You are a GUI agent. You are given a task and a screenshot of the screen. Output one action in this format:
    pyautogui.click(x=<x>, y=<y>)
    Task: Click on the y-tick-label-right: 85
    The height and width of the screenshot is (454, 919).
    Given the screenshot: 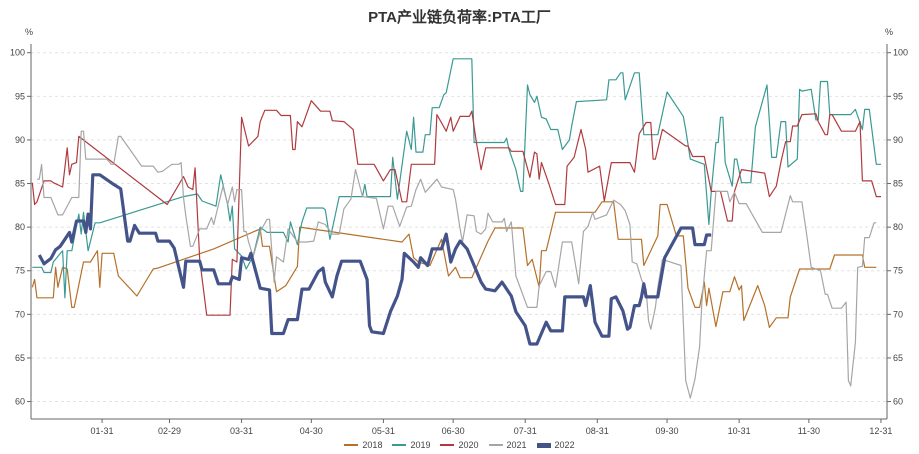 What is the action you would take?
    pyautogui.click(x=898, y=184)
    